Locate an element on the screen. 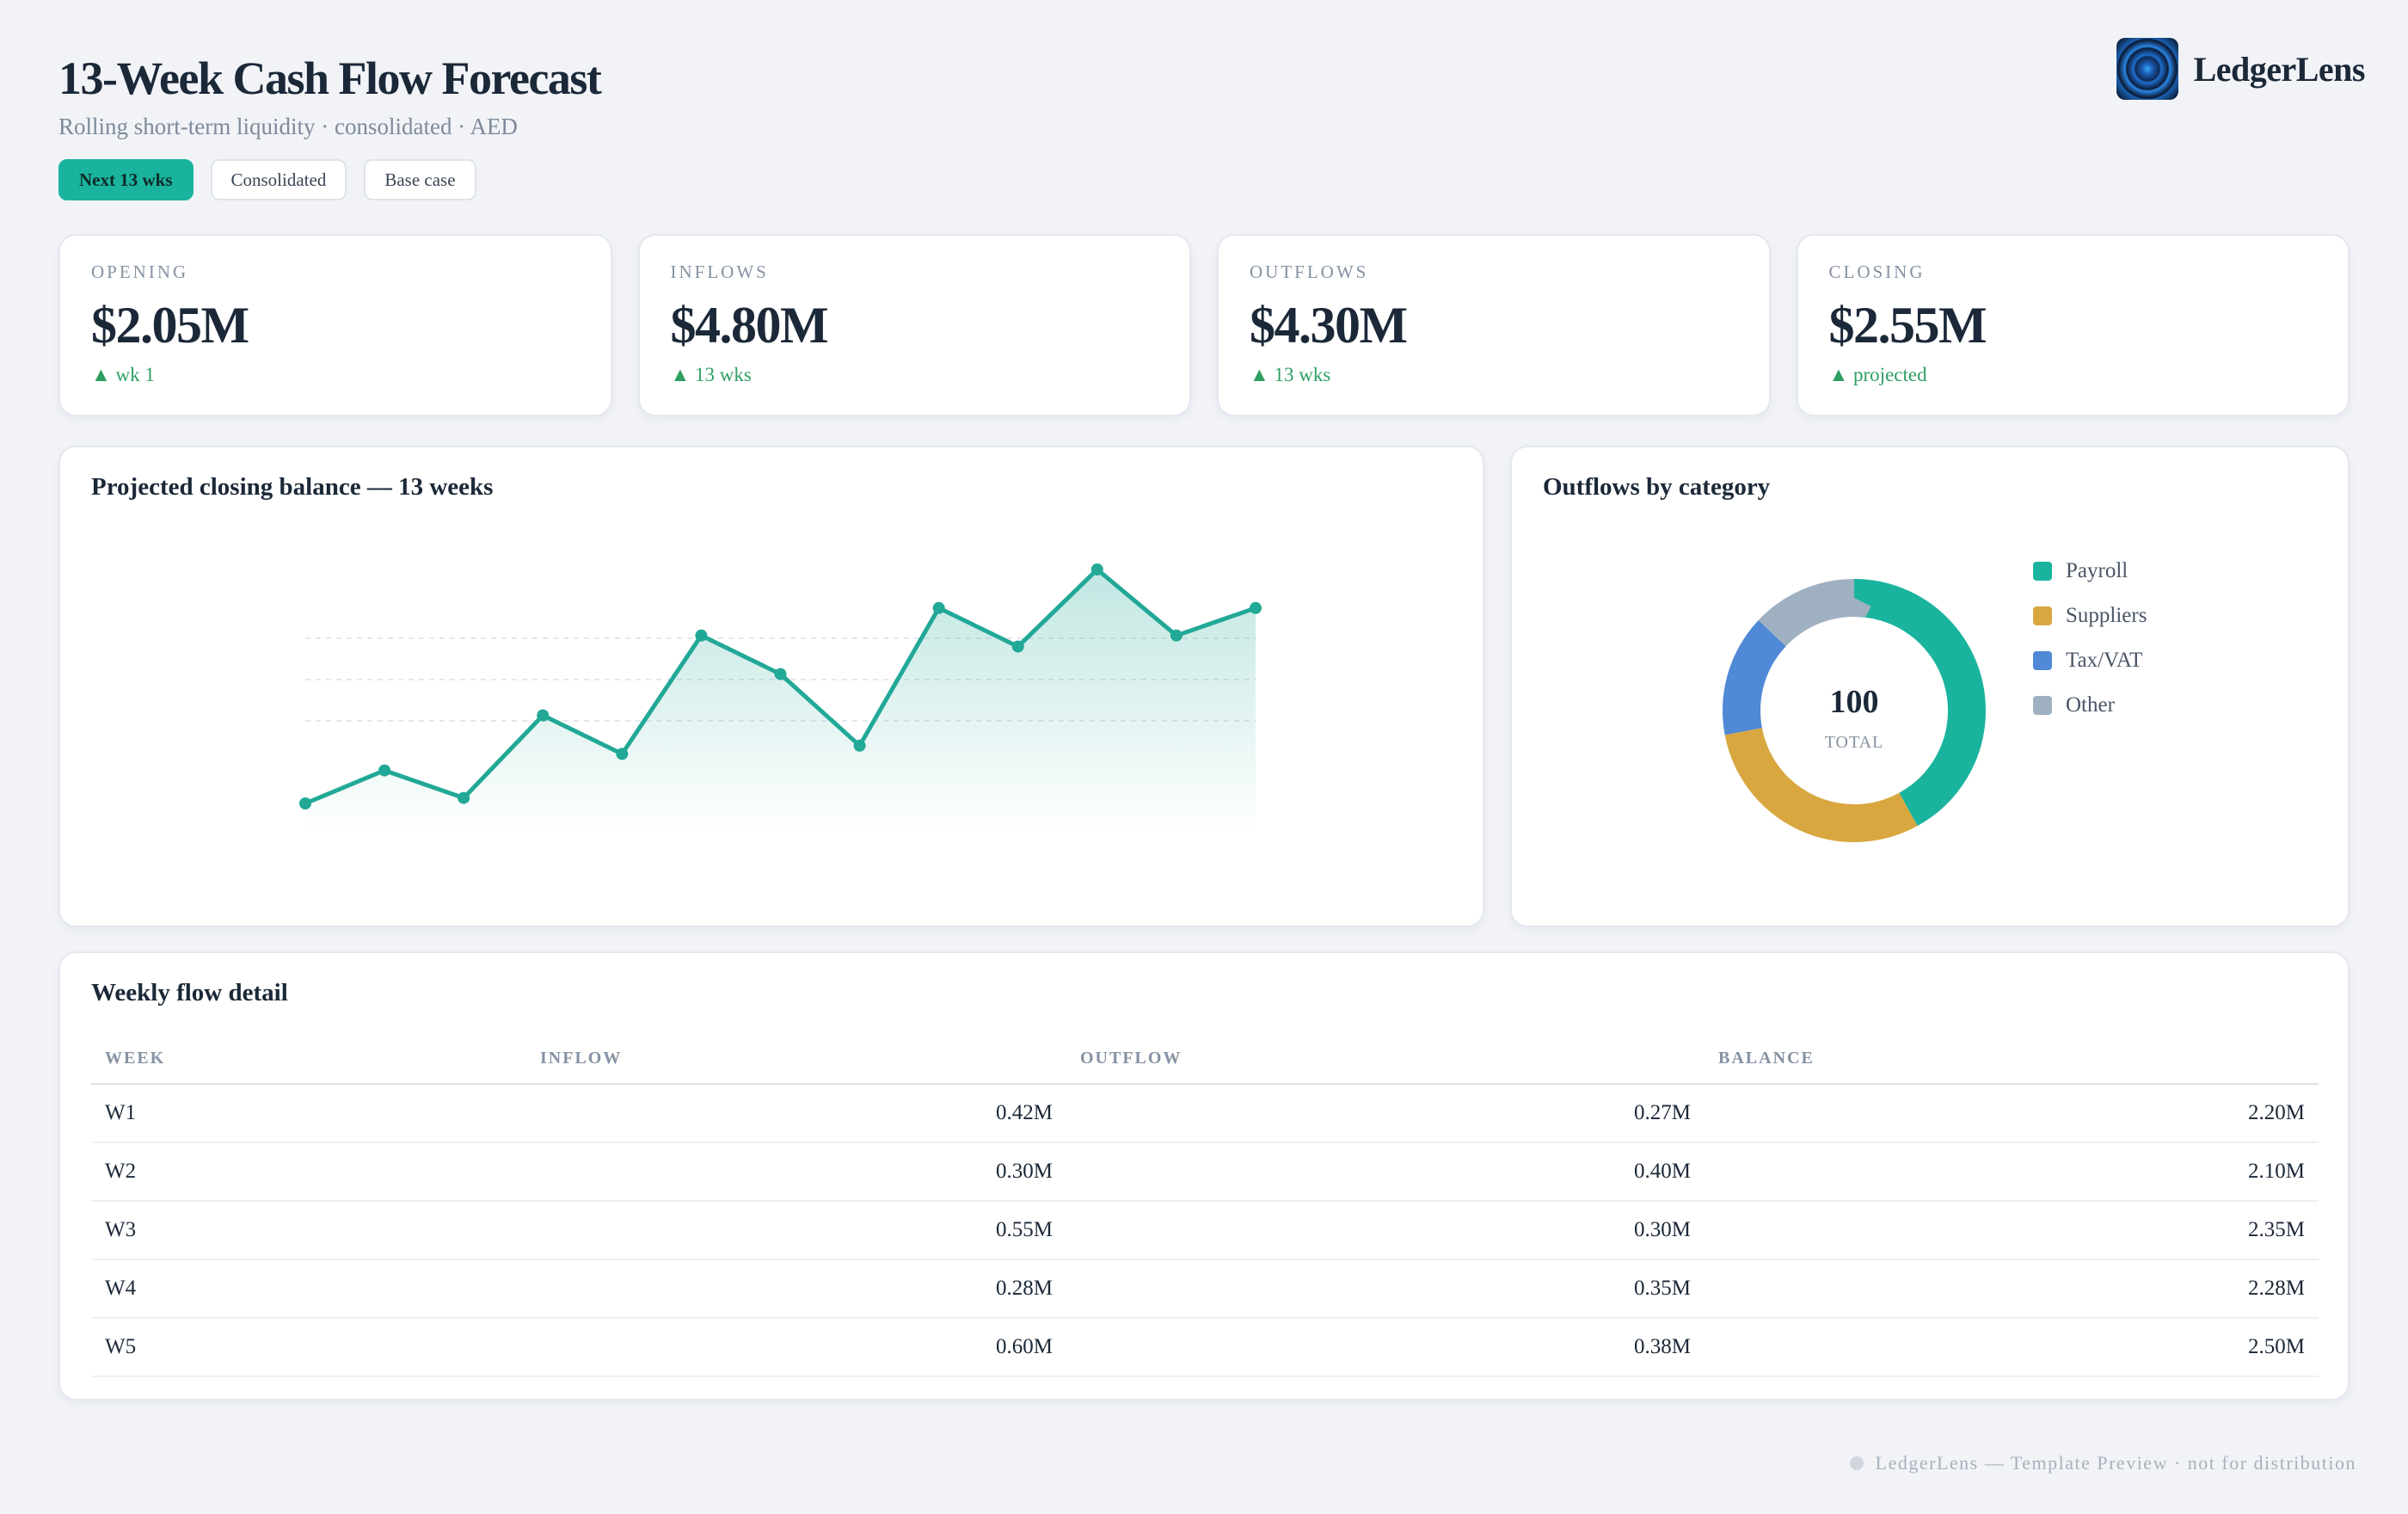  kpi-value: $2.55M is located at coordinates (1908, 325).